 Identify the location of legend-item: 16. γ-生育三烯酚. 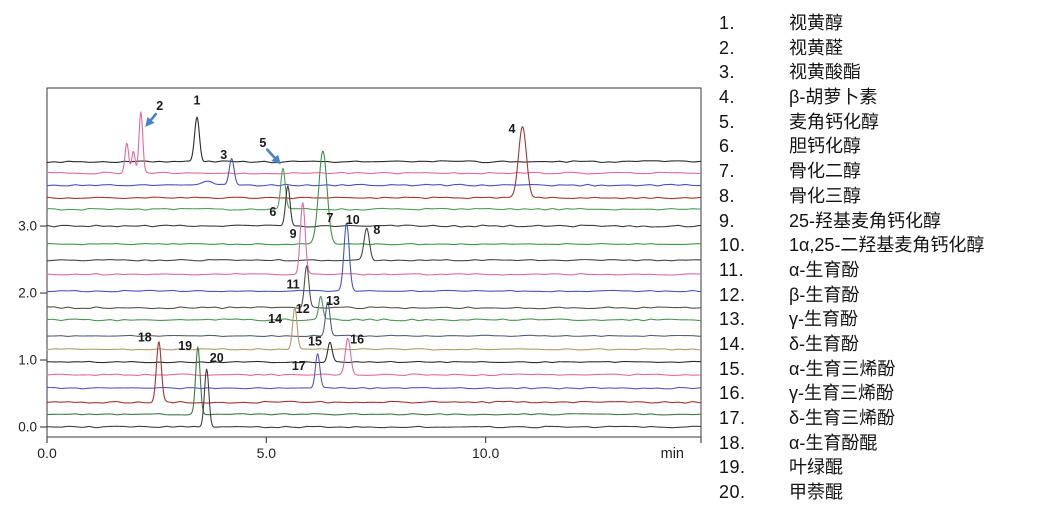
(882, 393).